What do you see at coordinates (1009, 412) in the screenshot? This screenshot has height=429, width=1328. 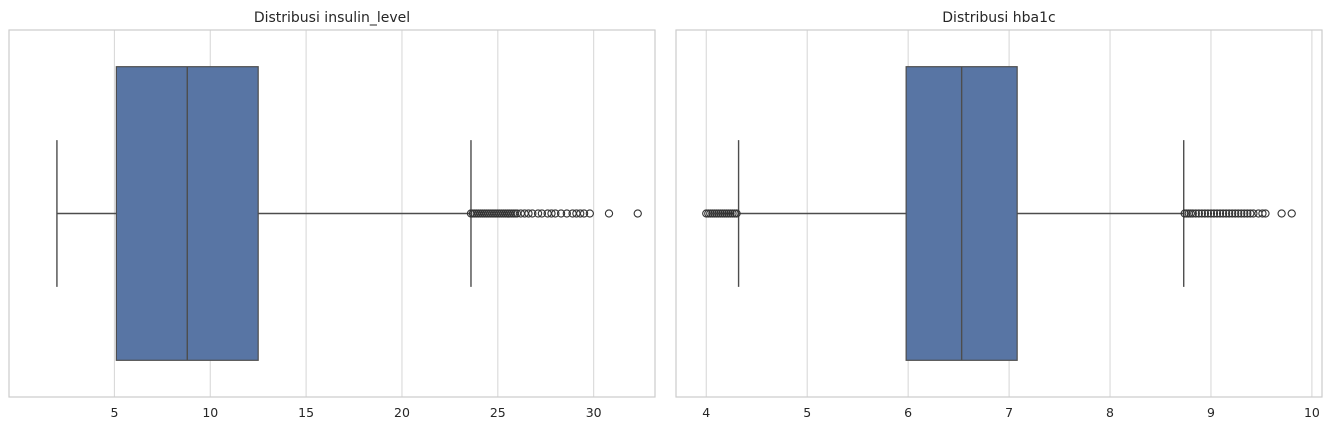 I see `x-tick-label: 7` at bounding box center [1009, 412].